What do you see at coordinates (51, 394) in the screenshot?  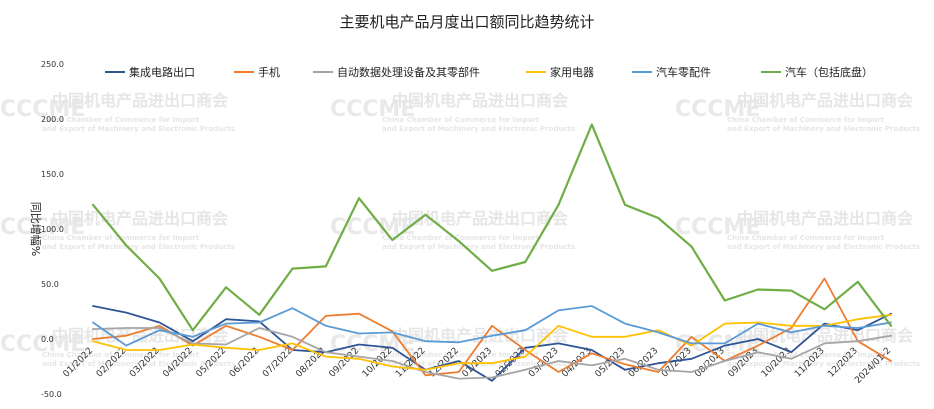 I see `y-tick-label: -50.0` at bounding box center [51, 394].